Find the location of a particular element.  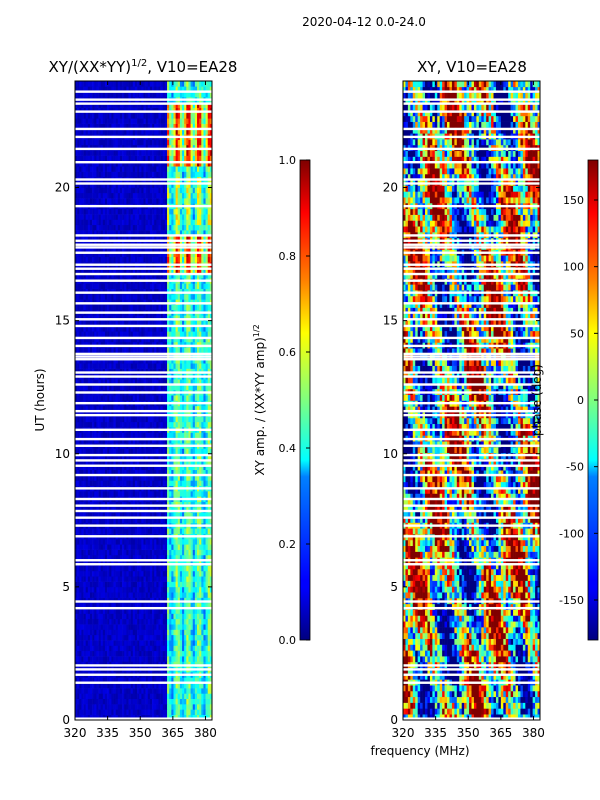

left-y-axis-label: UT (hours) is located at coordinates (40, 399).